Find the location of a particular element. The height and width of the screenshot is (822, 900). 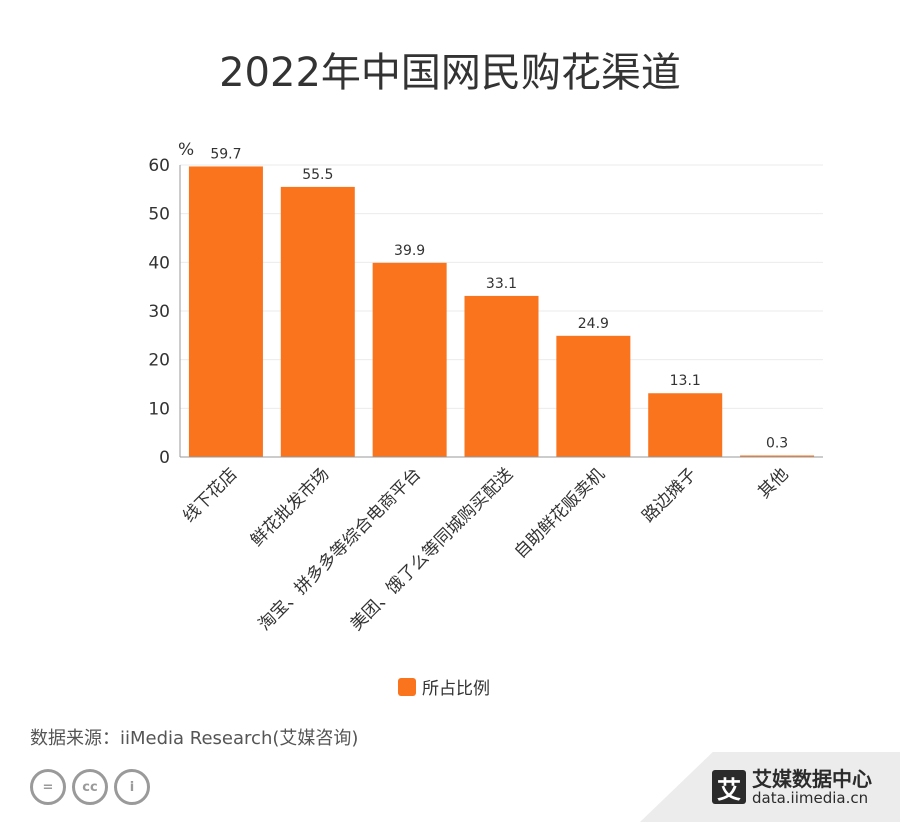

legend-swatch is located at coordinates (407, 686).